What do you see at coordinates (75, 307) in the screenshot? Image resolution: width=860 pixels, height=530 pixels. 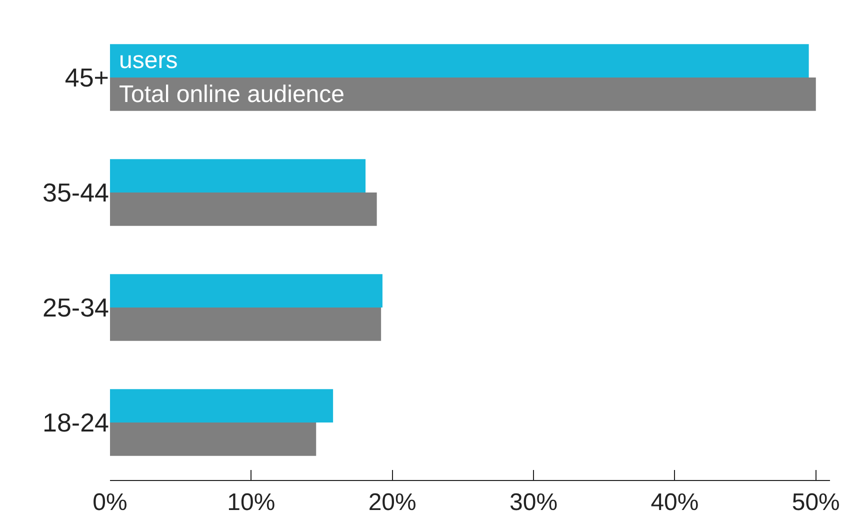 I see `y-tick-label: 25-34` at bounding box center [75, 307].